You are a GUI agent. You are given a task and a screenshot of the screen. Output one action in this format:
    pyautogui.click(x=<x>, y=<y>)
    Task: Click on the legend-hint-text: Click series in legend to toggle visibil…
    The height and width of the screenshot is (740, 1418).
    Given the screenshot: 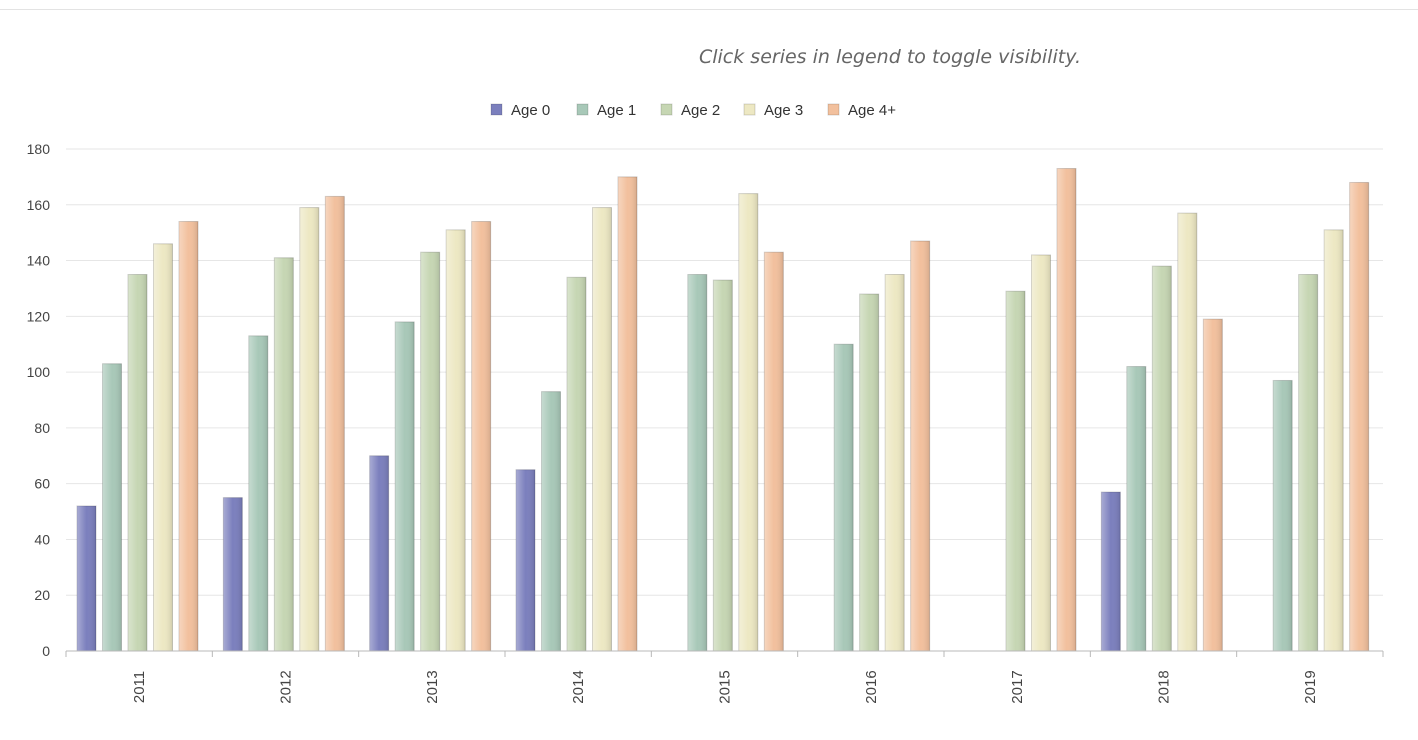 What is the action you would take?
    pyautogui.click(x=889, y=57)
    